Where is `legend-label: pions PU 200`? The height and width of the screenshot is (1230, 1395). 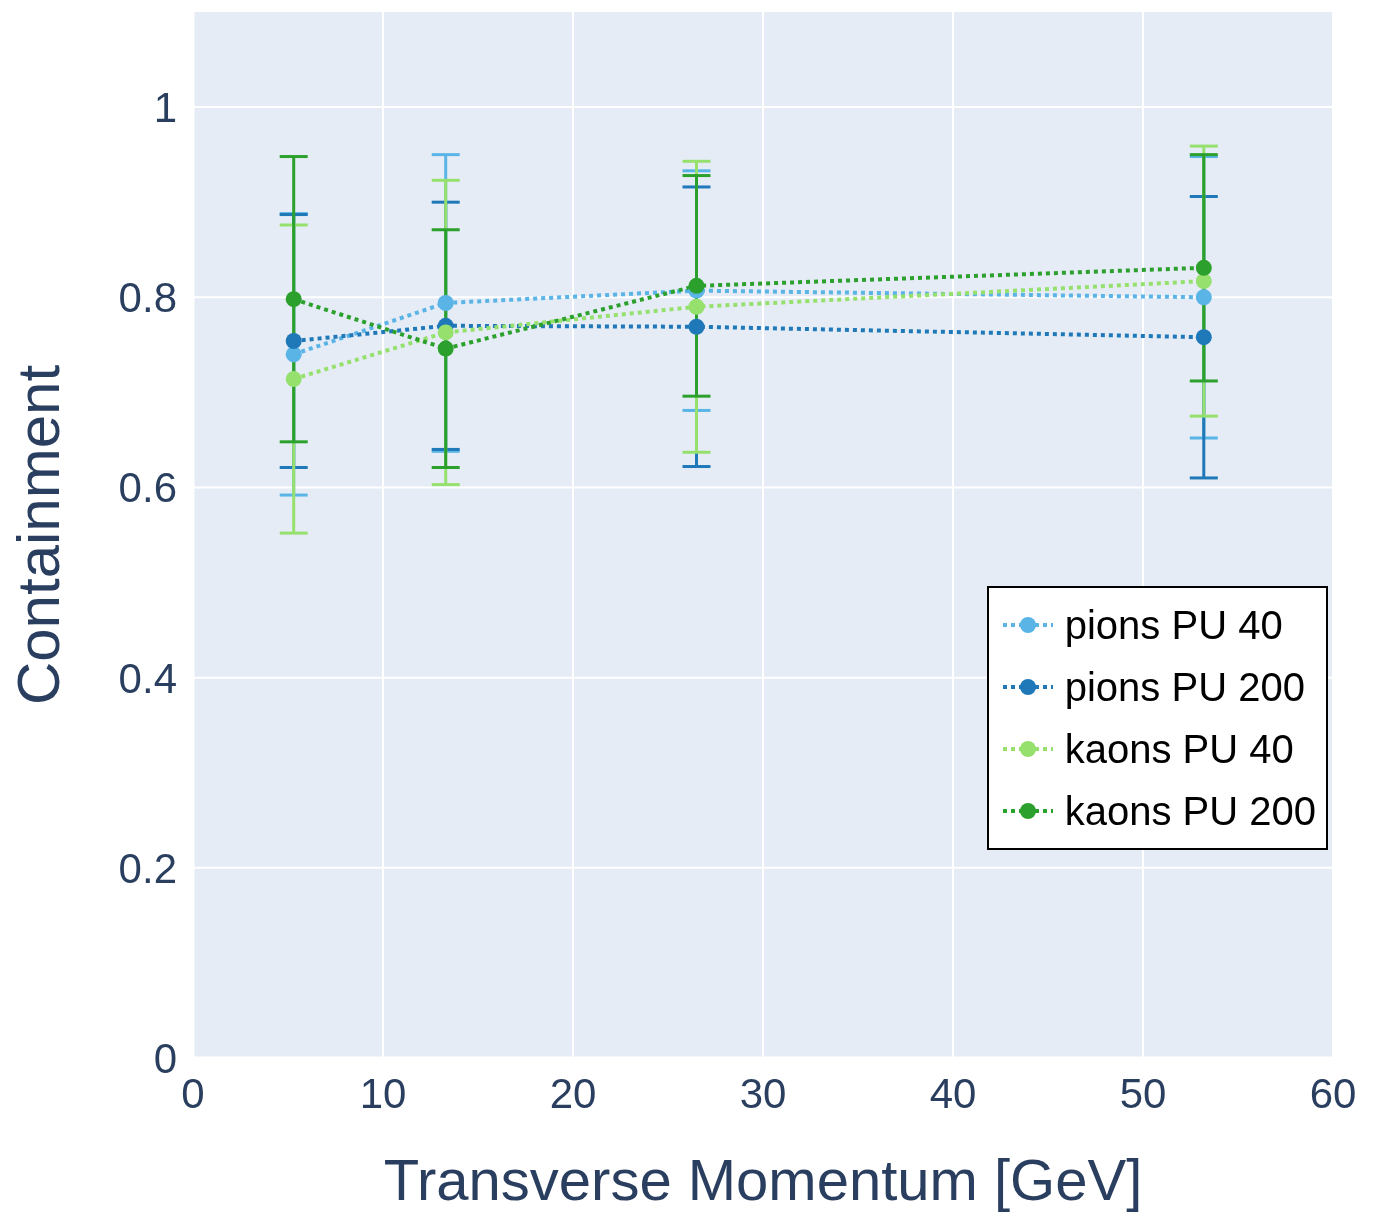 legend-label: pions PU 200 is located at coordinates (1184, 687).